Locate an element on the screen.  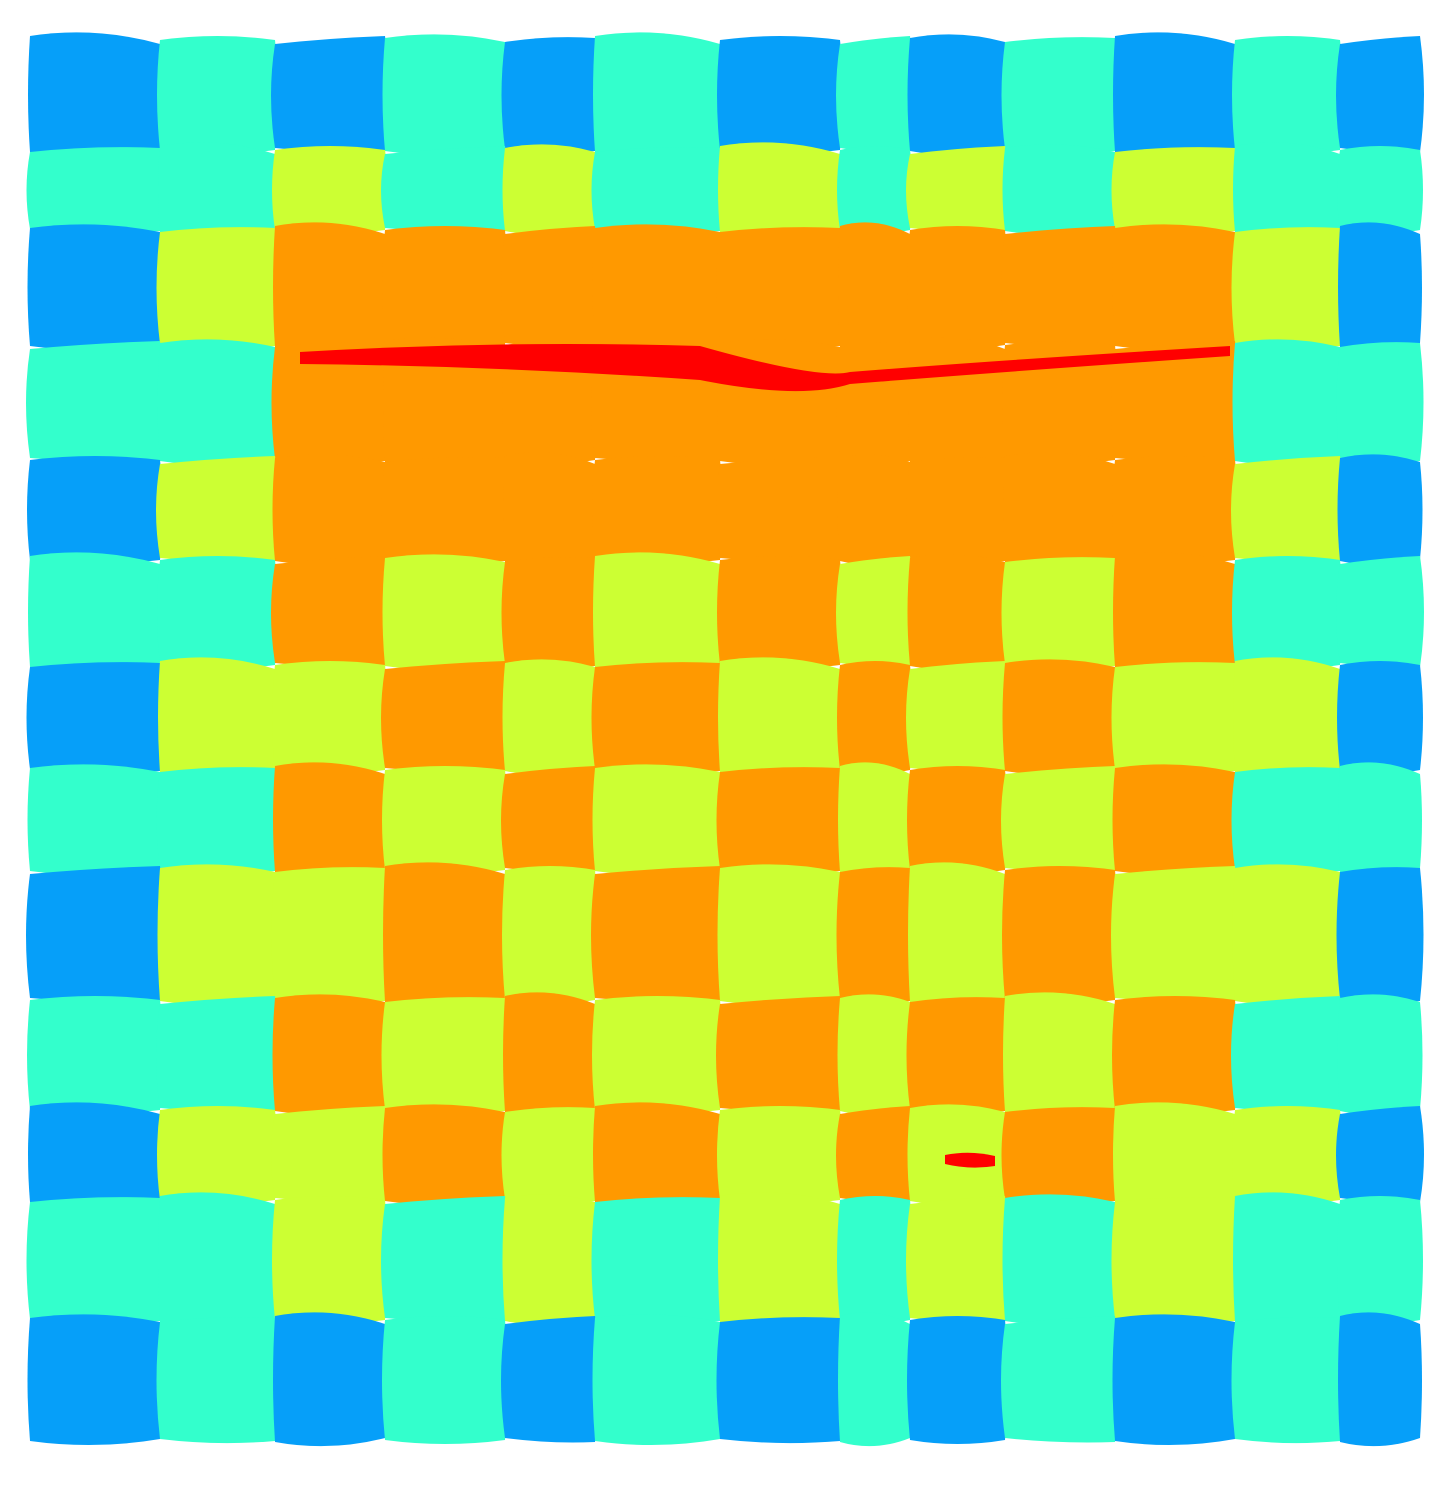
hot-seam is located at coordinates (970, 1160).